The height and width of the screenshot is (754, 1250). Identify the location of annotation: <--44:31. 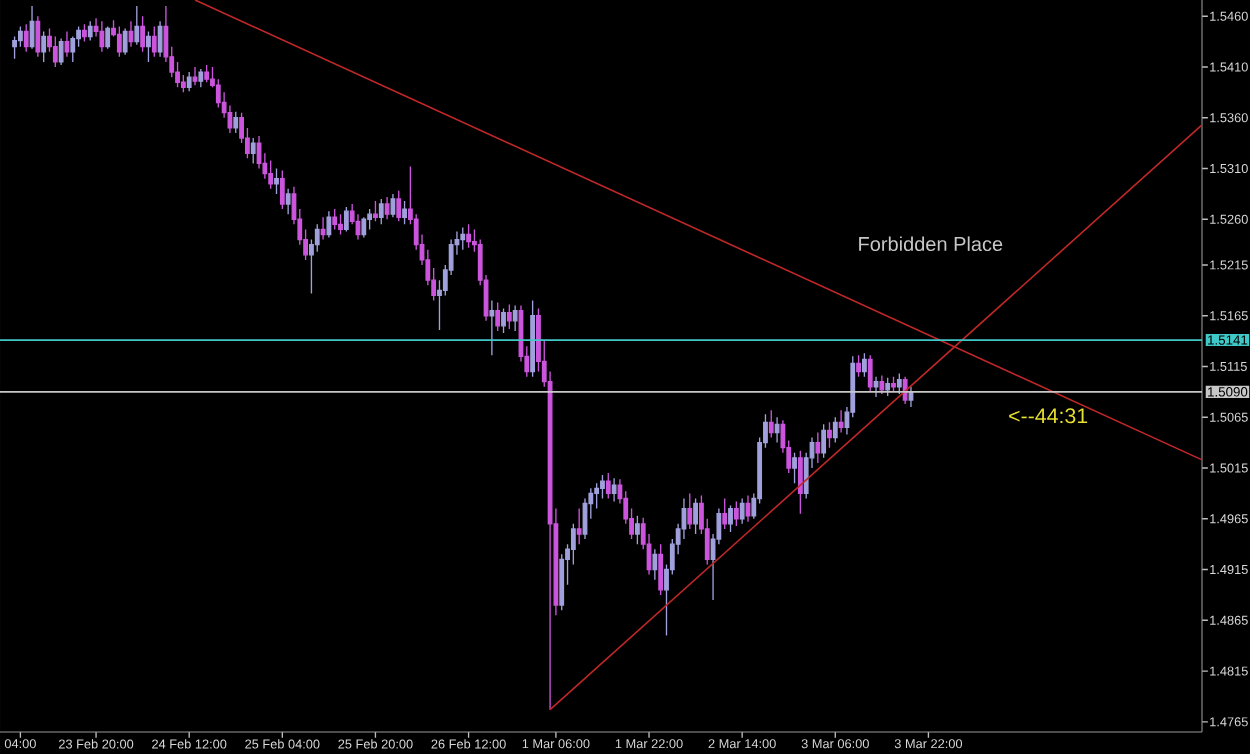
(1048, 416).